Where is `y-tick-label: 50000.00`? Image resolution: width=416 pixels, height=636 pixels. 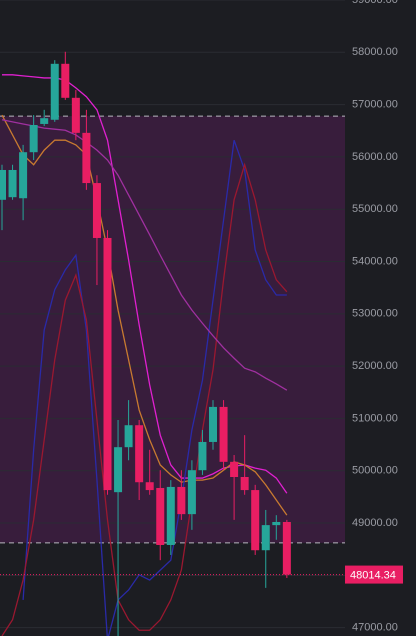
y-tick-label: 50000.00 is located at coordinates (375, 471).